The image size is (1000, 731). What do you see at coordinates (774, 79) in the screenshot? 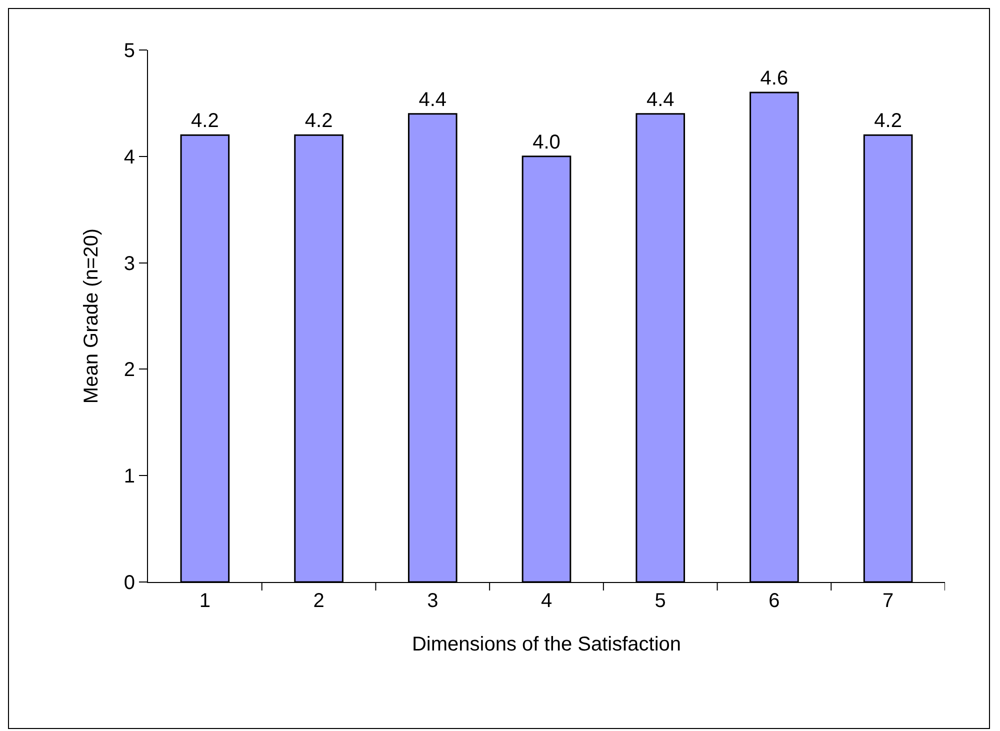
I see `data-label: 4.6` at bounding box center [774, 79].